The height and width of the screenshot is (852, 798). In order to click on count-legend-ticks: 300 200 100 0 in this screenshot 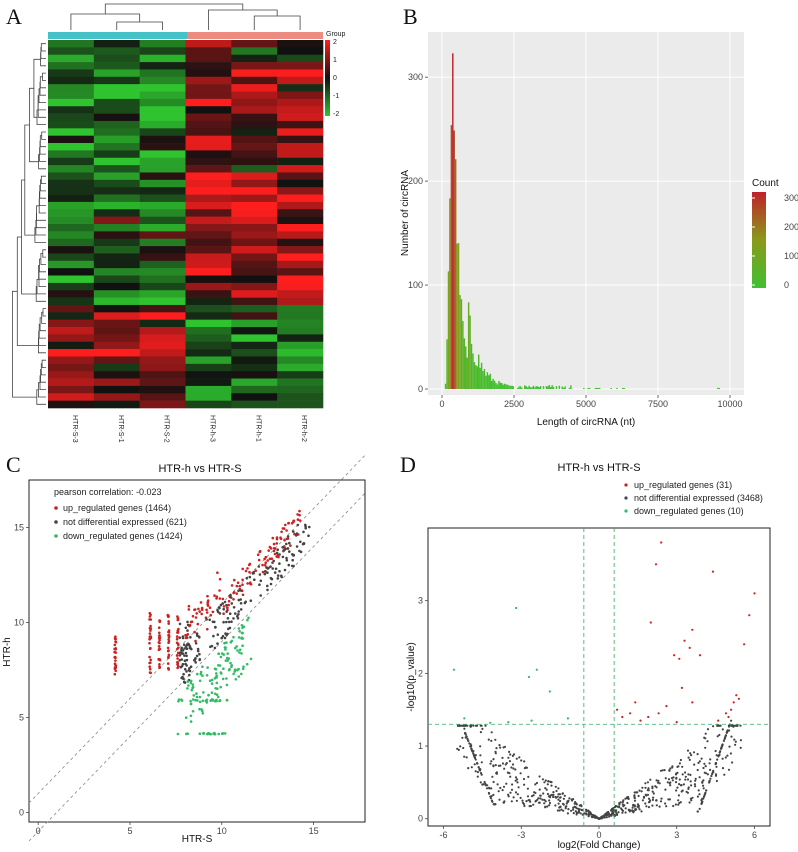, I will do `click(775, 241)`.